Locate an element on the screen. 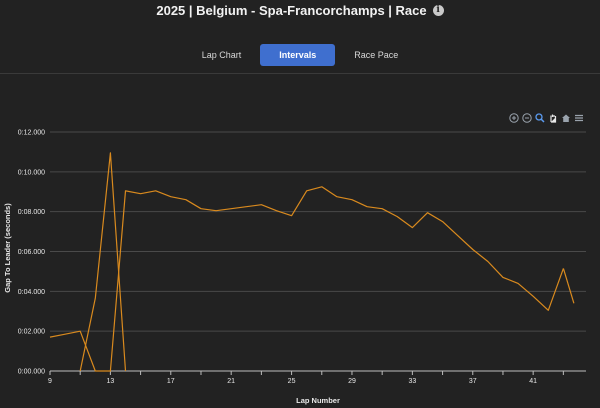 This screenshot has width=600, height=408. x-tick-label: 37 is located at coordinates (473, 381).